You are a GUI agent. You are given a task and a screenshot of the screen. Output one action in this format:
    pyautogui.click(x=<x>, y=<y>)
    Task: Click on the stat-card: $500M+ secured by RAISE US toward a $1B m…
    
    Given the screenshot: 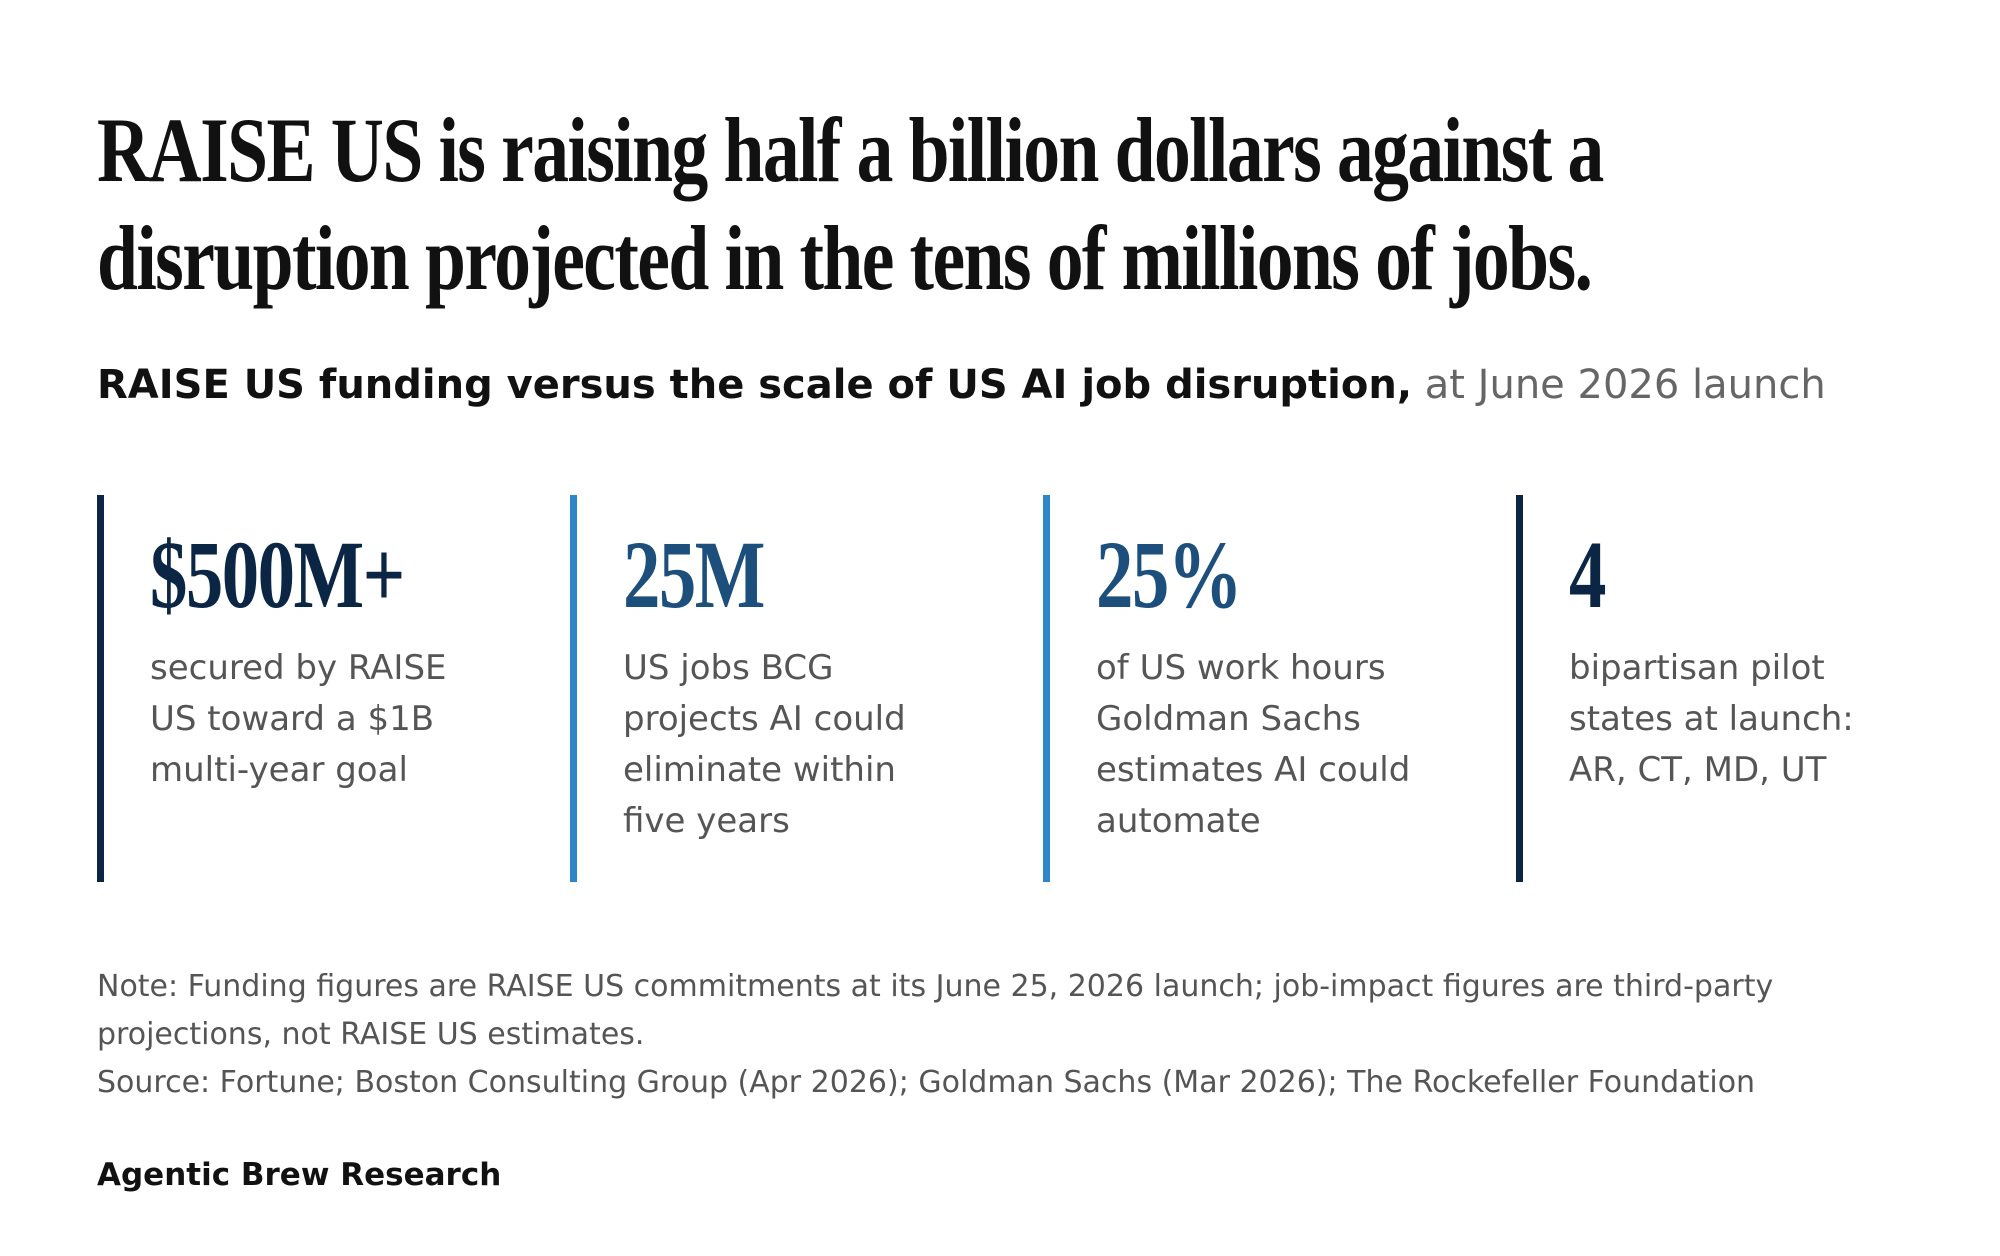 What is the action you would take?
    pyautogui.click(x=317, y=688)
    